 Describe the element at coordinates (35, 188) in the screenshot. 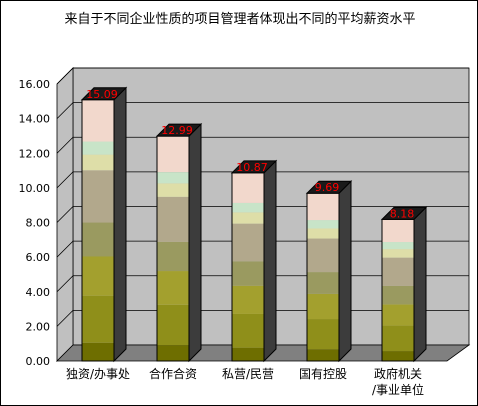

I see `y-tick-label: 10.00` at that location.